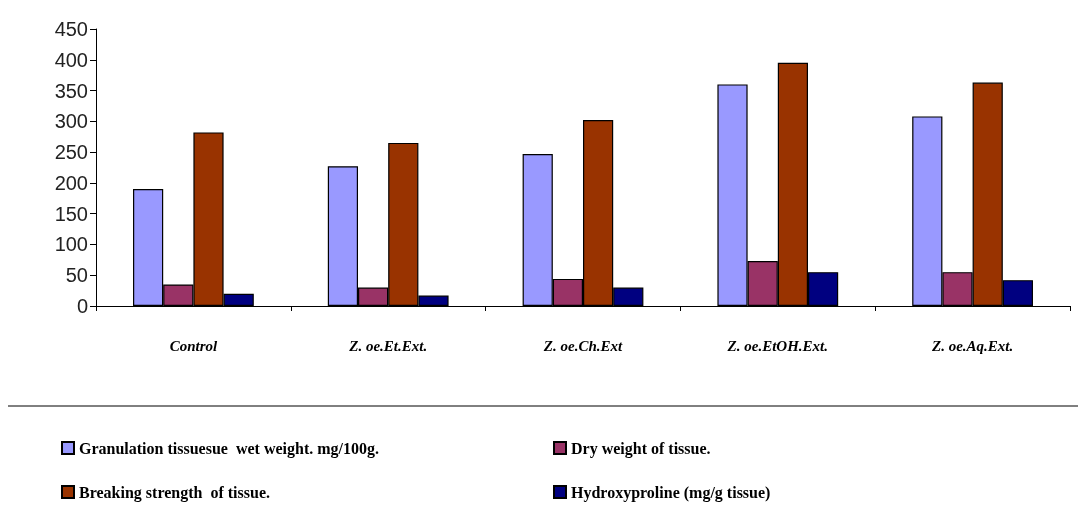  I want to click on y-tick-label: 450, so click(71, 29).